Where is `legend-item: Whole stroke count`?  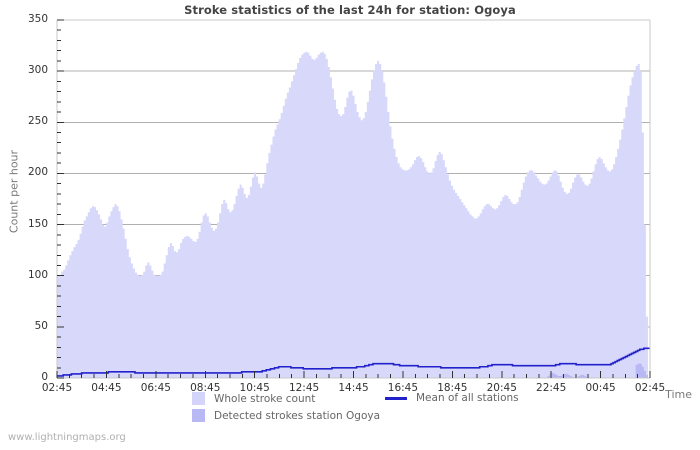
legend-item: Whole stroke count is located at coordinates (253, 398).